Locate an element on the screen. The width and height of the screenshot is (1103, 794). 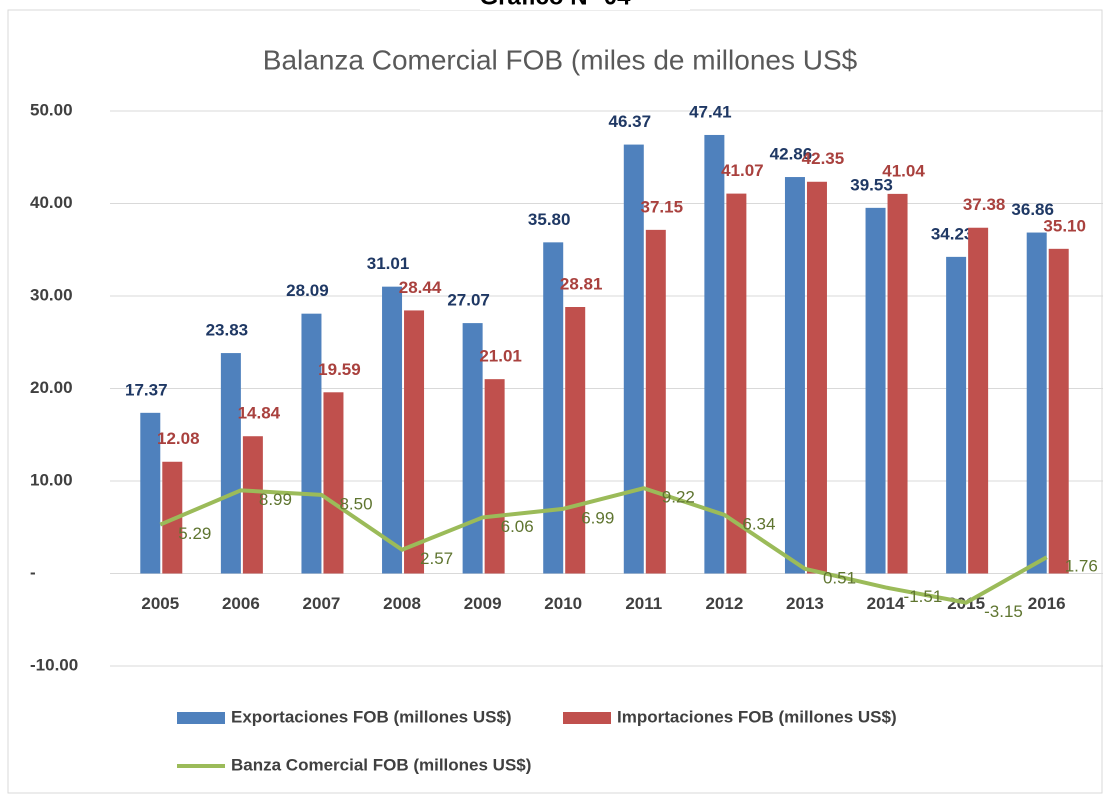
data-label: 37.15 is located at coordinates (662, 206).